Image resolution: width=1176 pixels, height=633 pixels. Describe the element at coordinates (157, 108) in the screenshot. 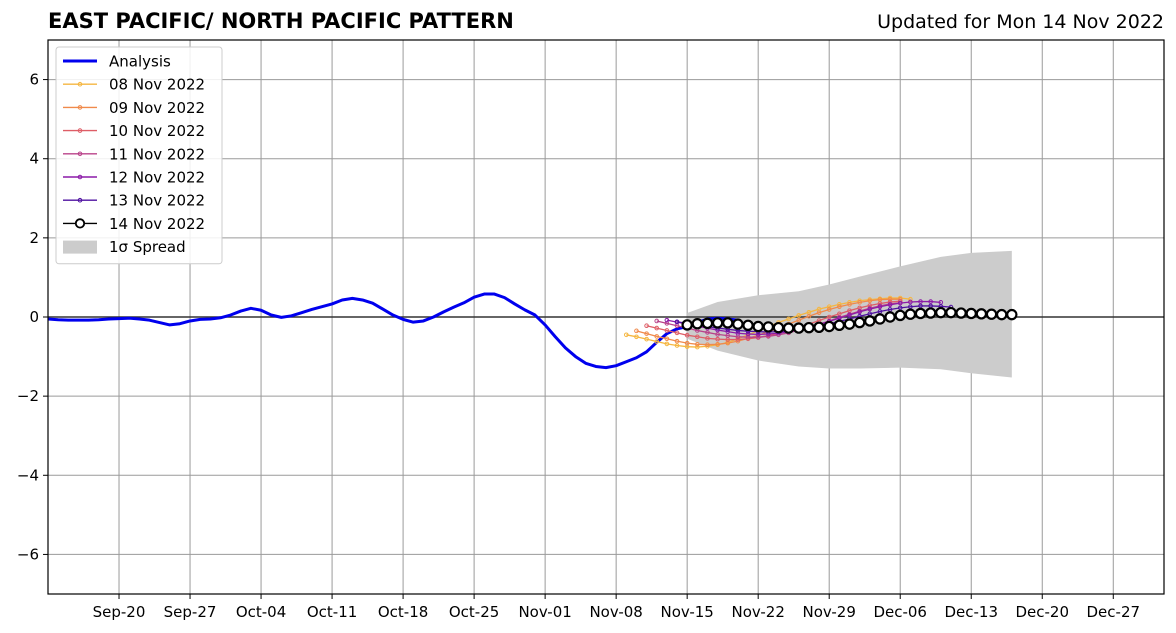

I see `legend-label: 09 Nov 2022` at that location.